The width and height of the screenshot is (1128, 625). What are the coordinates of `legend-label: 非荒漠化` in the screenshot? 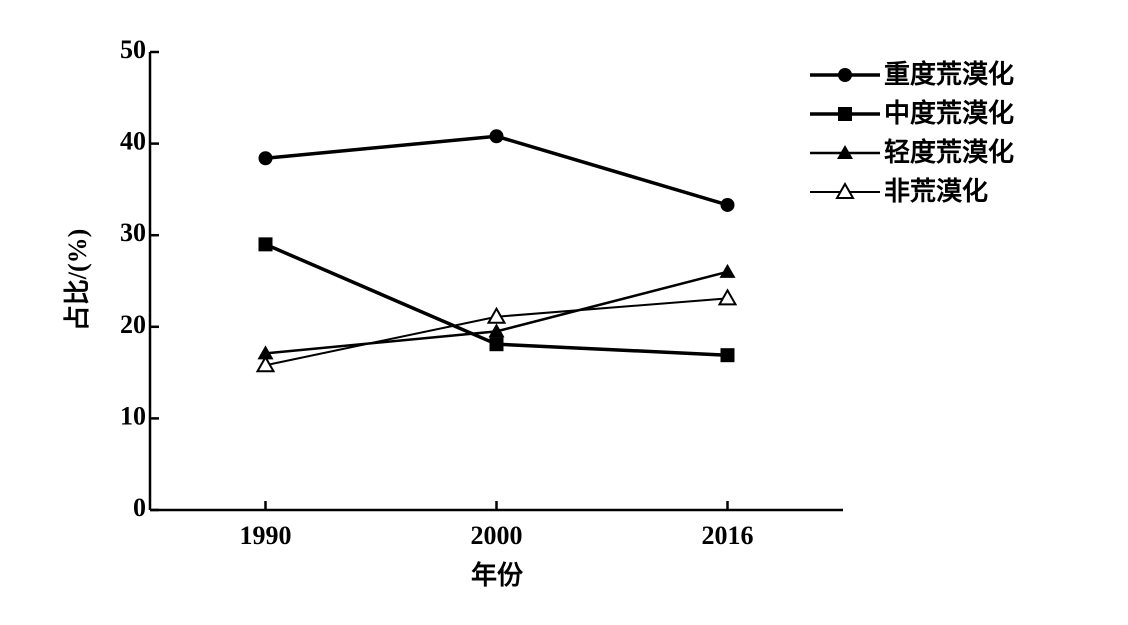 It's located at (936, 191).